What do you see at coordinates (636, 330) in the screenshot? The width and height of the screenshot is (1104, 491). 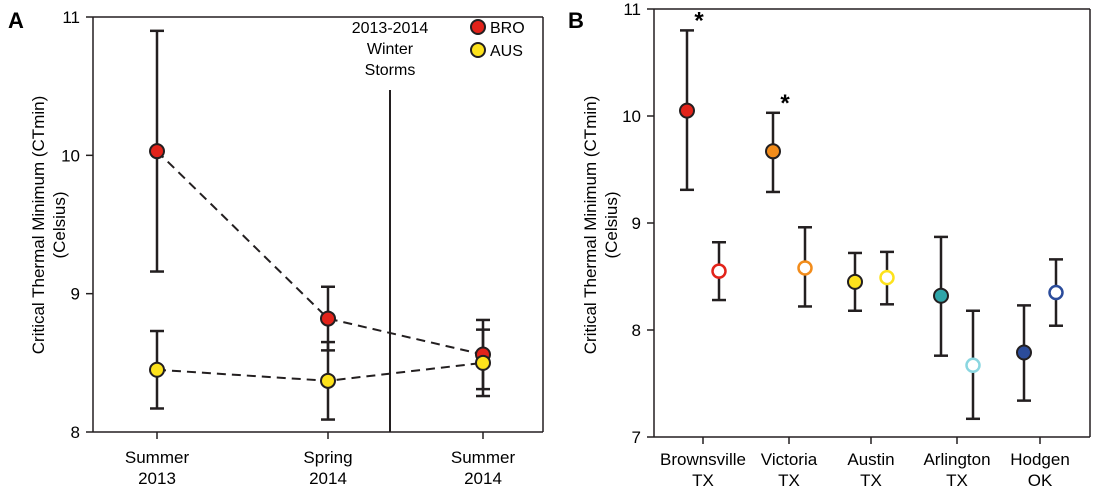 I see `panel-b-y-tick-label: 8` at bounding box center [636, 330].